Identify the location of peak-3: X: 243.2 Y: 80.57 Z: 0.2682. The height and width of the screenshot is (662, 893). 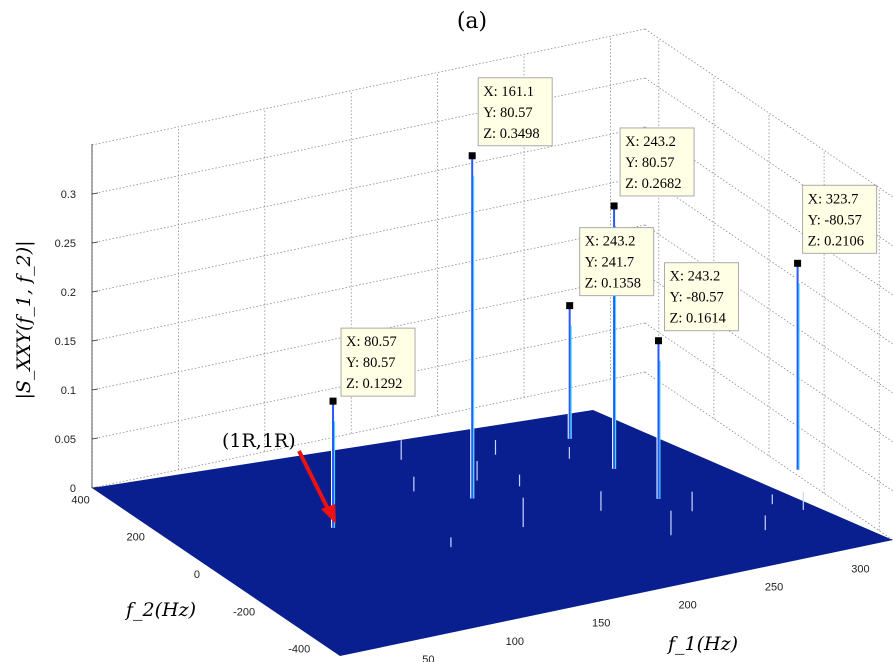
(652, 298).